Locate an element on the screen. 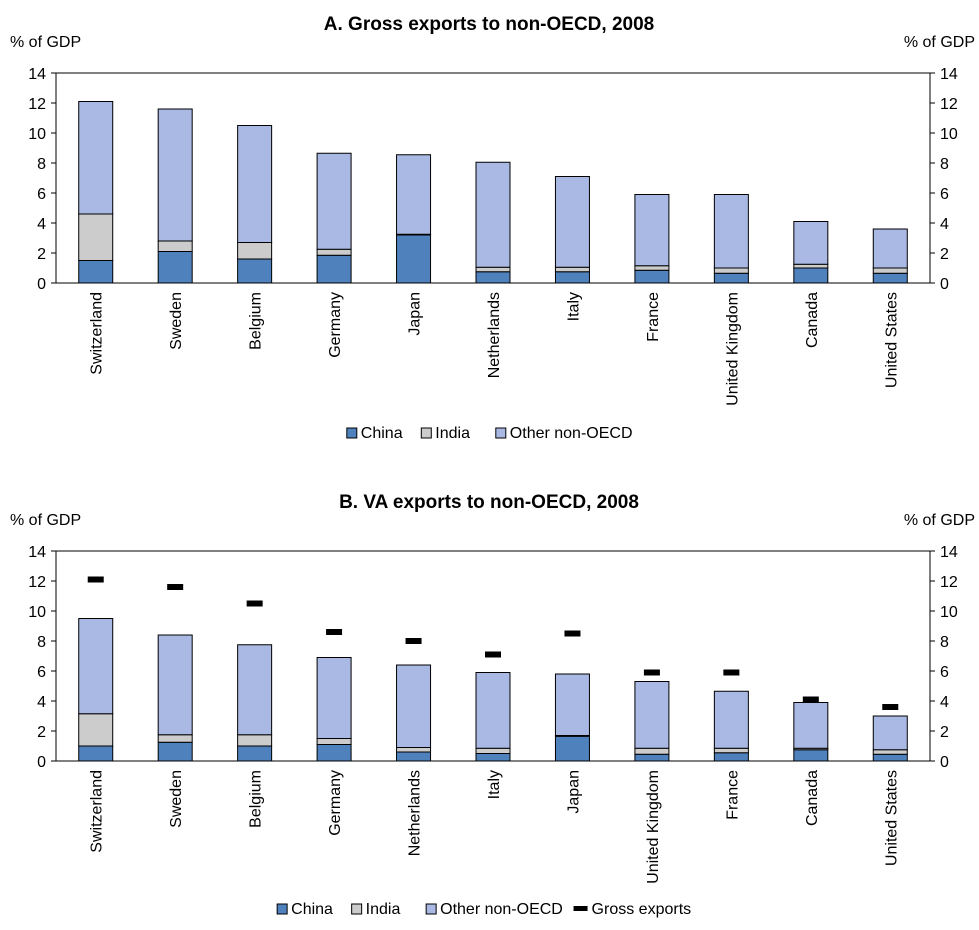  legend-item: India is located at coordinates (376, 909).